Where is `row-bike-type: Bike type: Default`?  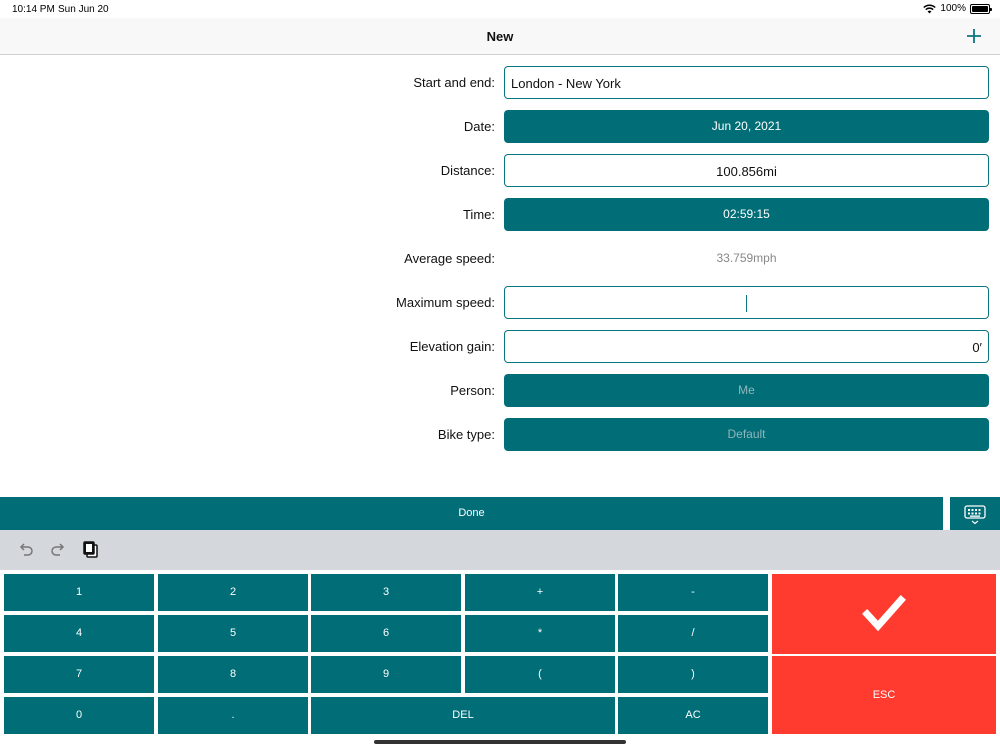
row-bike-type: Bike type: Default is located at coordinates (500, 434).